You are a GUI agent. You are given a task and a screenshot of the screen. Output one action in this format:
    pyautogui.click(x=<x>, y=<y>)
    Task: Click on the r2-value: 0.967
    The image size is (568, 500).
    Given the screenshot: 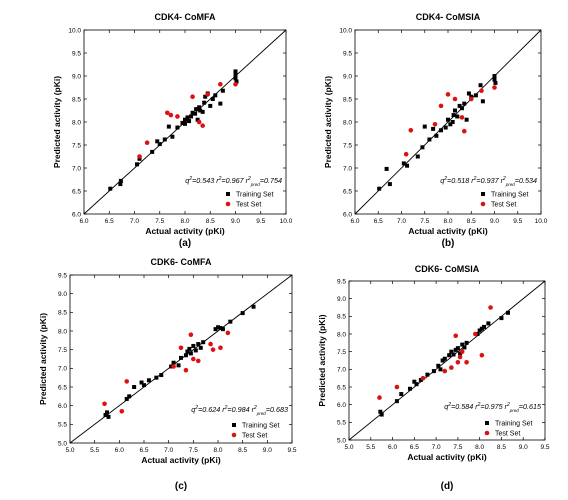 What is the action you would take?
    pyautogui.click(x=235, y=180)
    